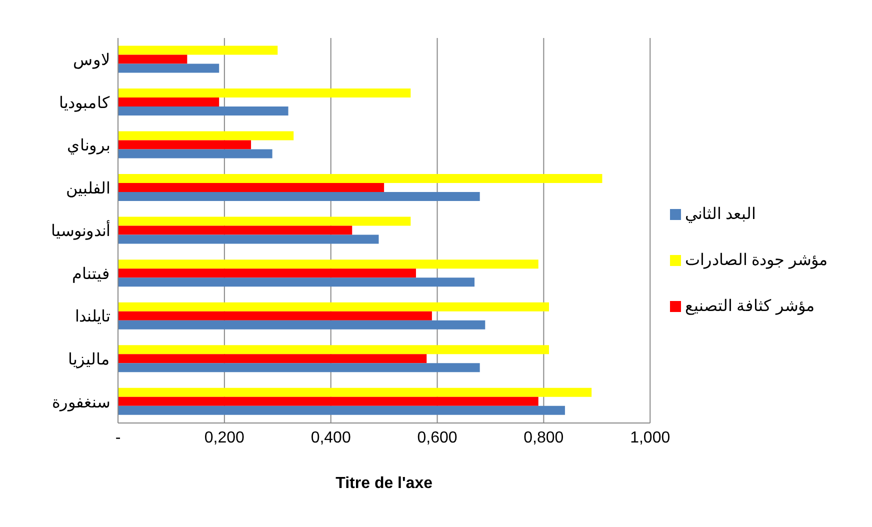 The image size is (872, 527). Describe the element at coordinates (118, 437) in the screenshot. I see `x-tick-label: -` at that location.